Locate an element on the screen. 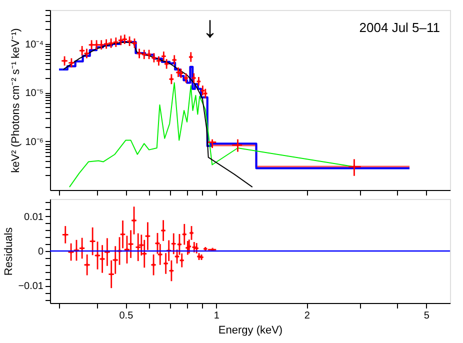  y-axis-title: Residuals is located at coordinates (9, 251).